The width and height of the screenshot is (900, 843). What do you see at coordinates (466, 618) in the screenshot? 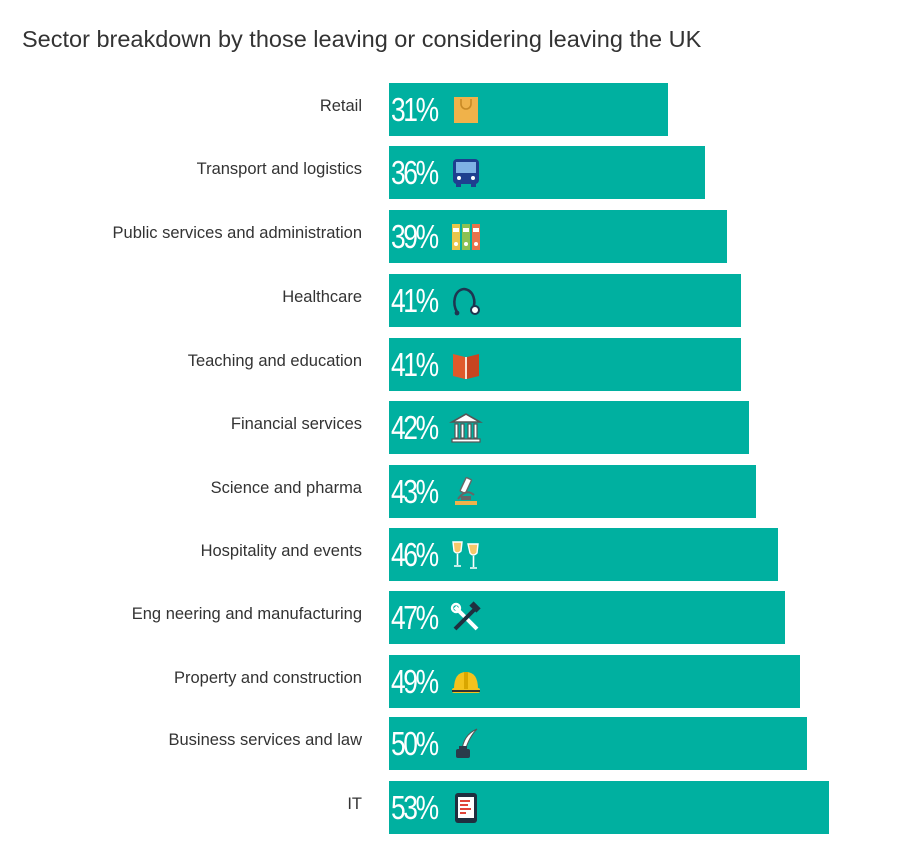
I see `tools-icon` at bounding box center [466, 618].